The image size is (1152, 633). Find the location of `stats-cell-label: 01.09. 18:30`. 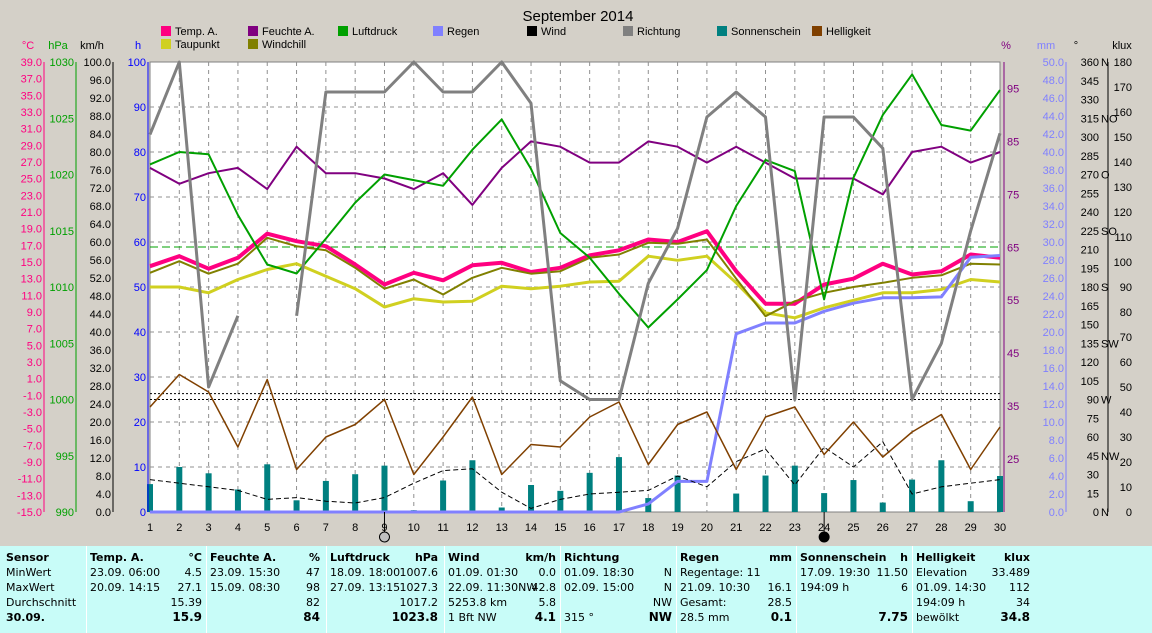

stats-cell-label: 01.09. 18:30 is located at coordinates (599, 572).